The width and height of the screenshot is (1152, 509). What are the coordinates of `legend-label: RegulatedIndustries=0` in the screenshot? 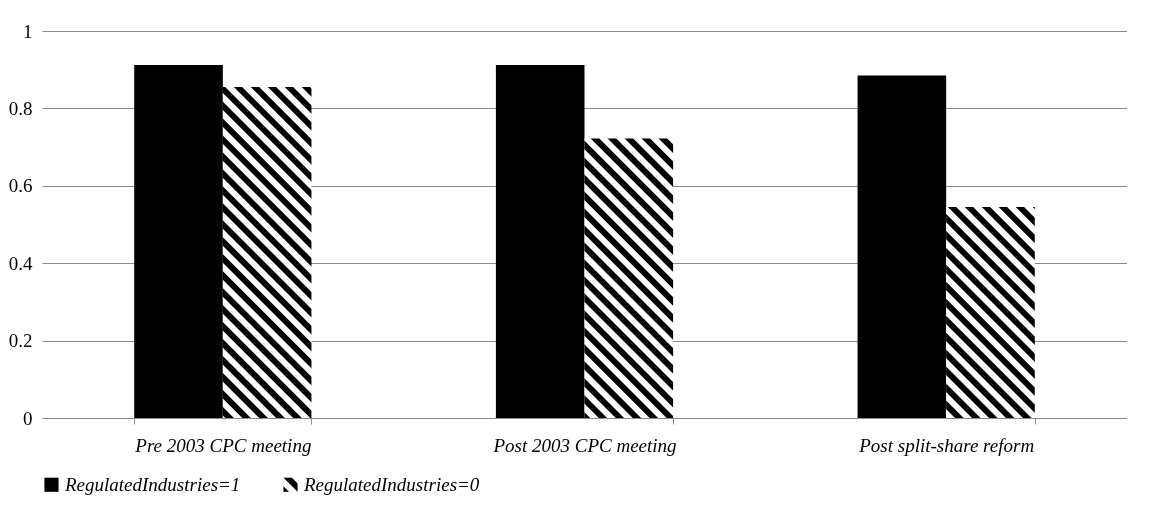 It's located at (391, 484).